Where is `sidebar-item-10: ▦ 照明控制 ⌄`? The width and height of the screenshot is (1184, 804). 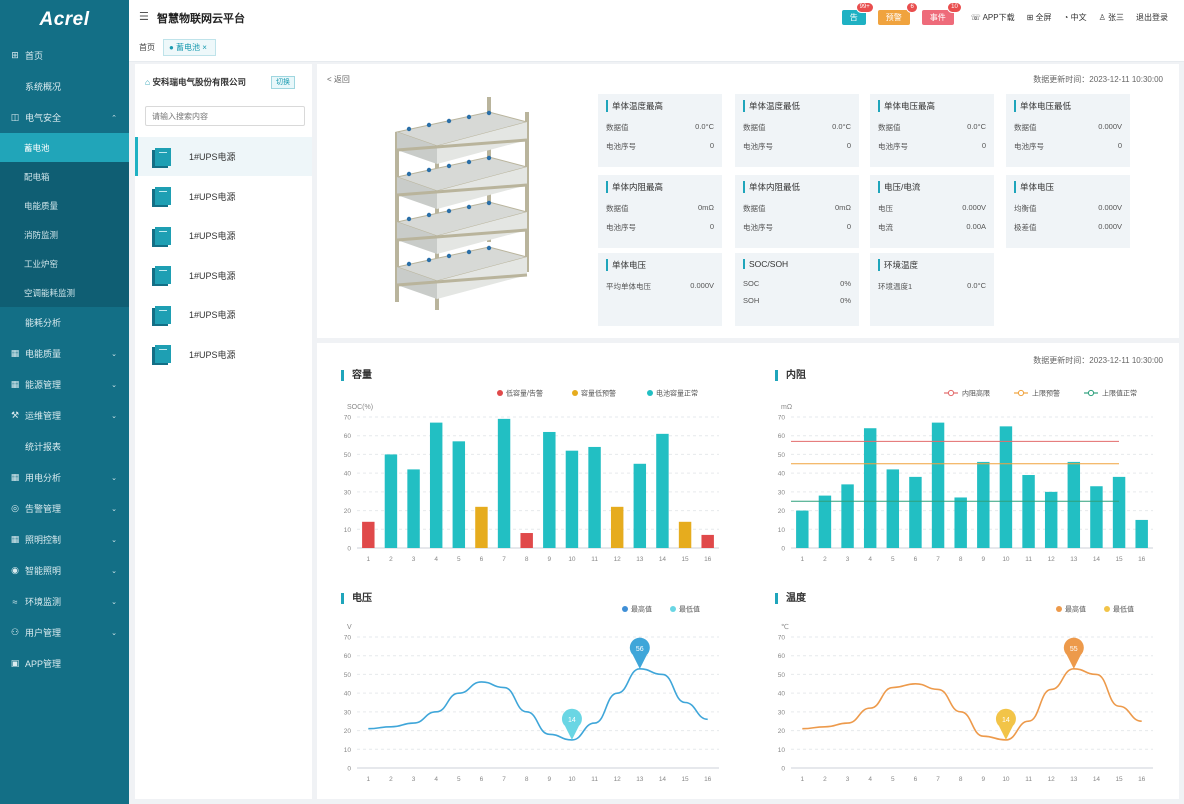 sidebar-item-10: ▦ 照明控制 ⌄ is located at coordinates (64, 539).